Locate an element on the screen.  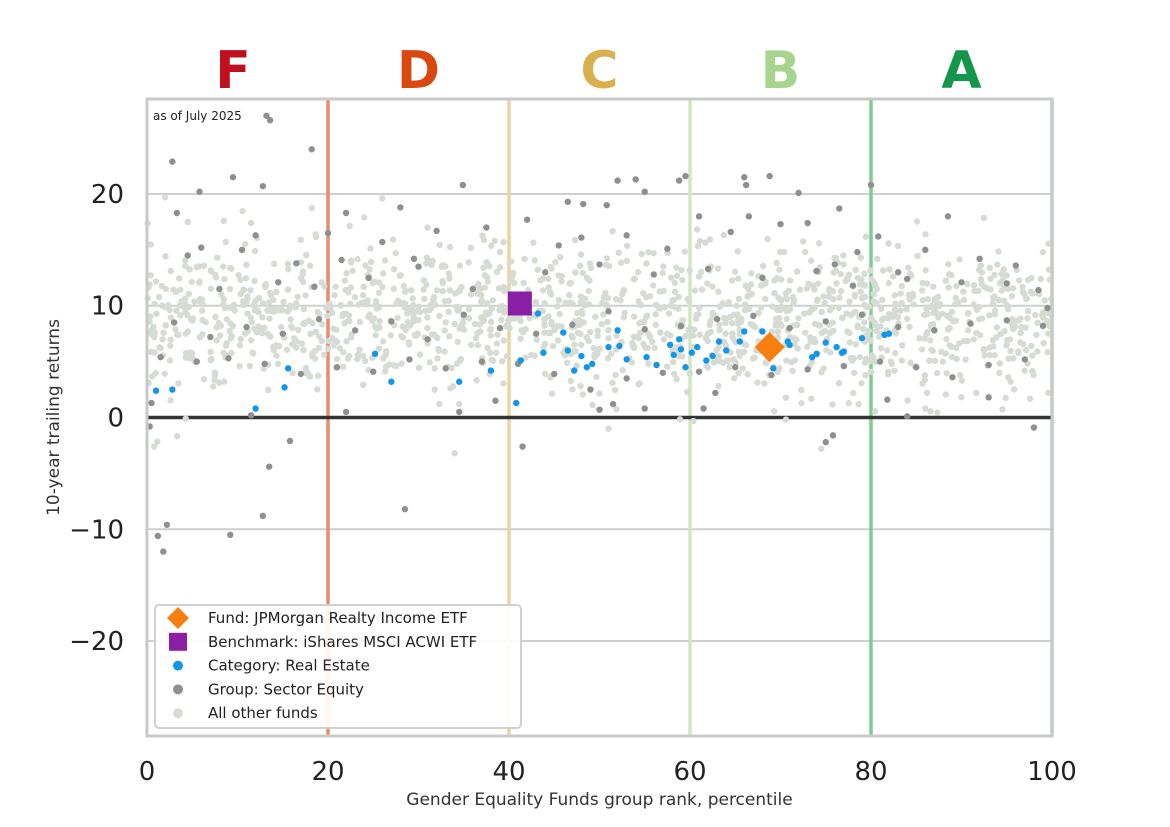
y-axis-label: 10-year trailing returns is located at coordinates (54, 417).